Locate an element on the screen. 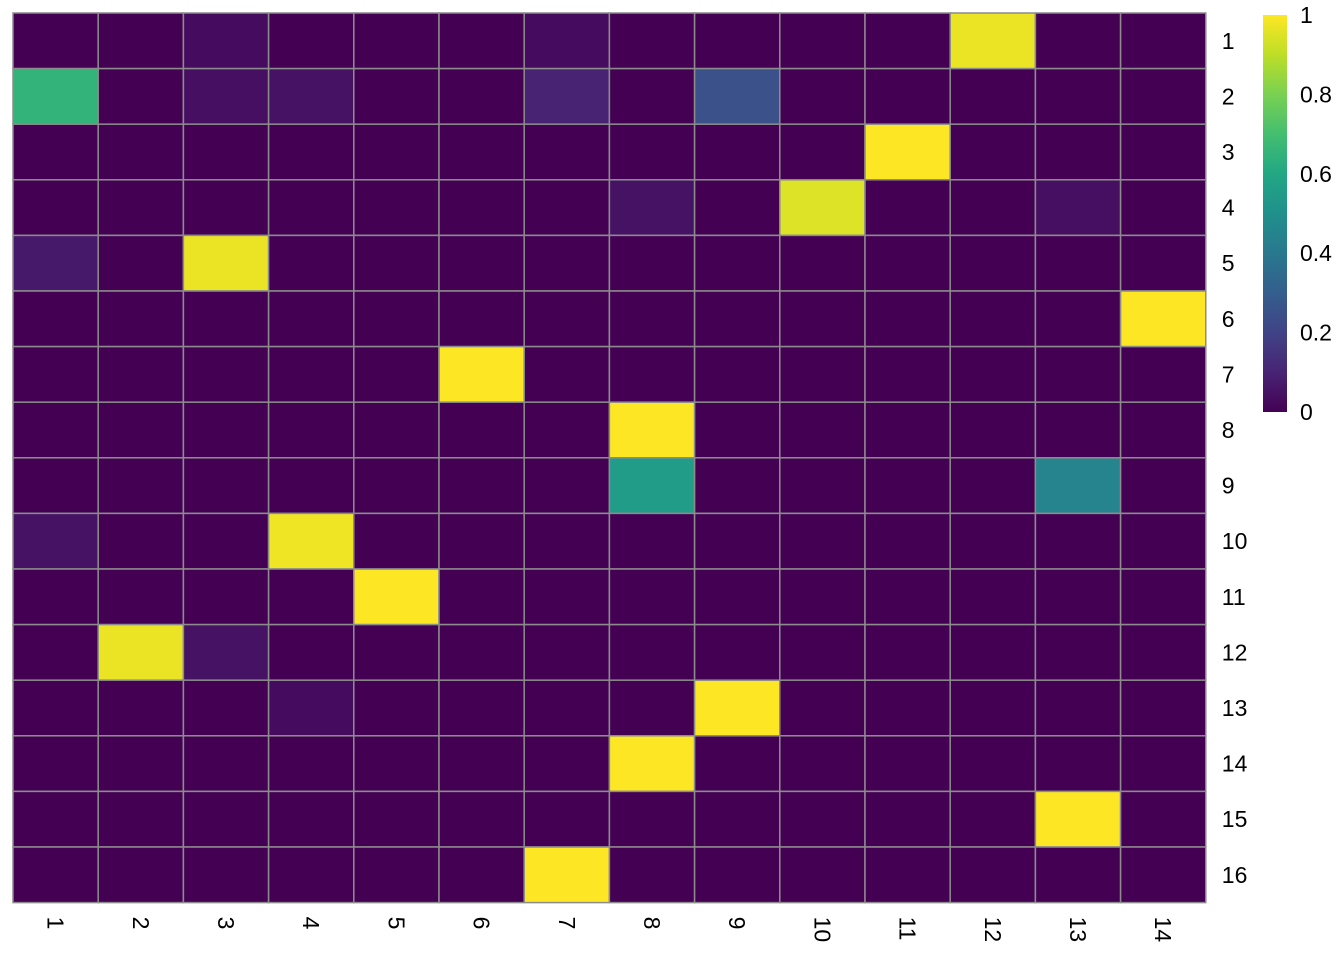 The width and height of the screenshot is (1344, 960). heatmap-cell-r2-c11 is located at coordinates (907, 96).